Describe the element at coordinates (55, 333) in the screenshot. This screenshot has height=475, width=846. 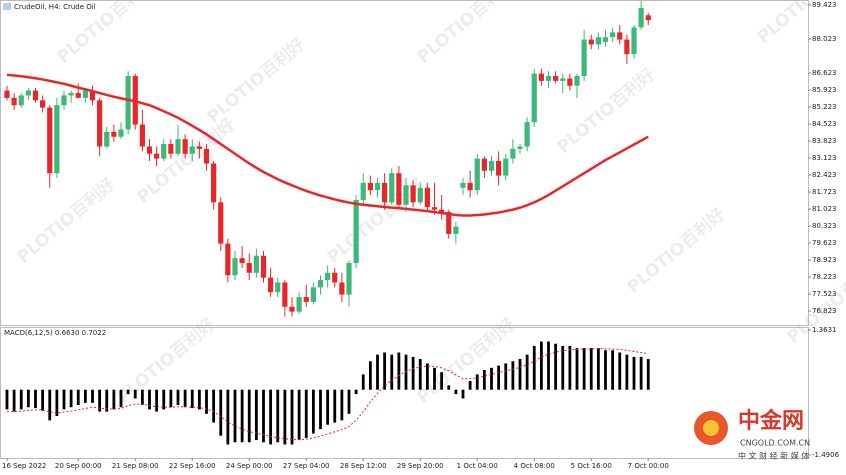
I see `macd-title: MACD(6,12,5) 0.6630 0.7022` at that location.